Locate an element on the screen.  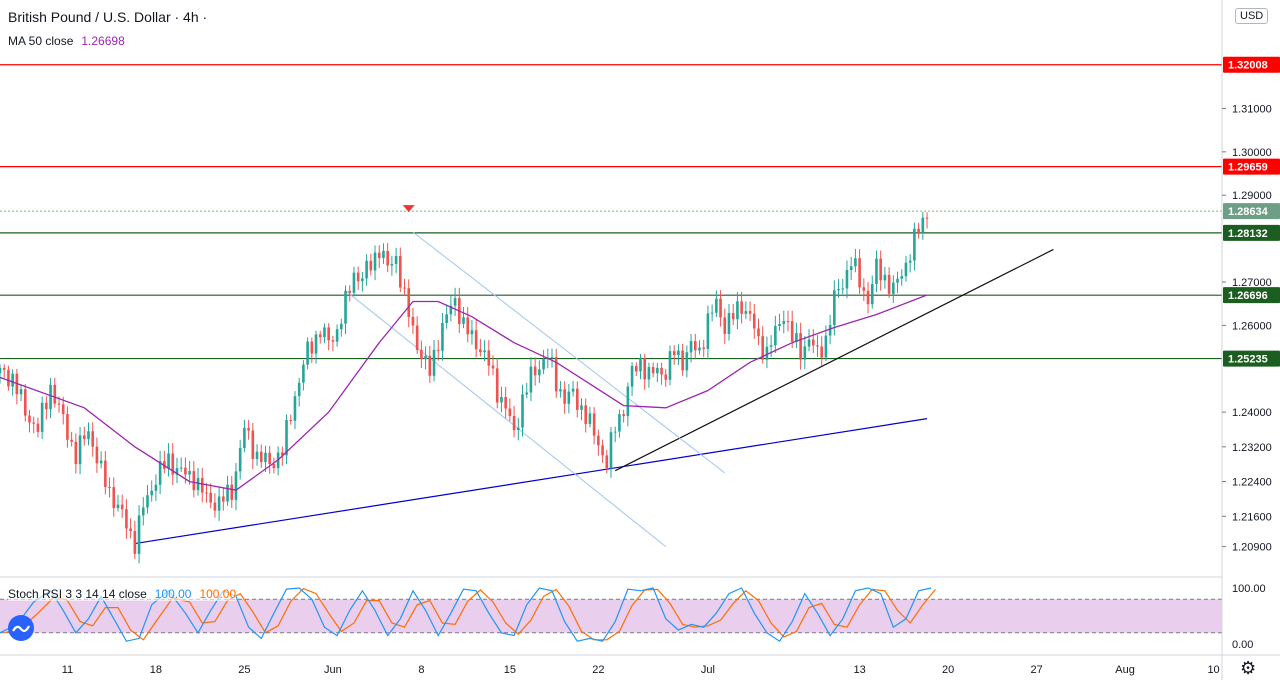
y-tick-label: 1.22400 is located at coordinates (1252, 483).